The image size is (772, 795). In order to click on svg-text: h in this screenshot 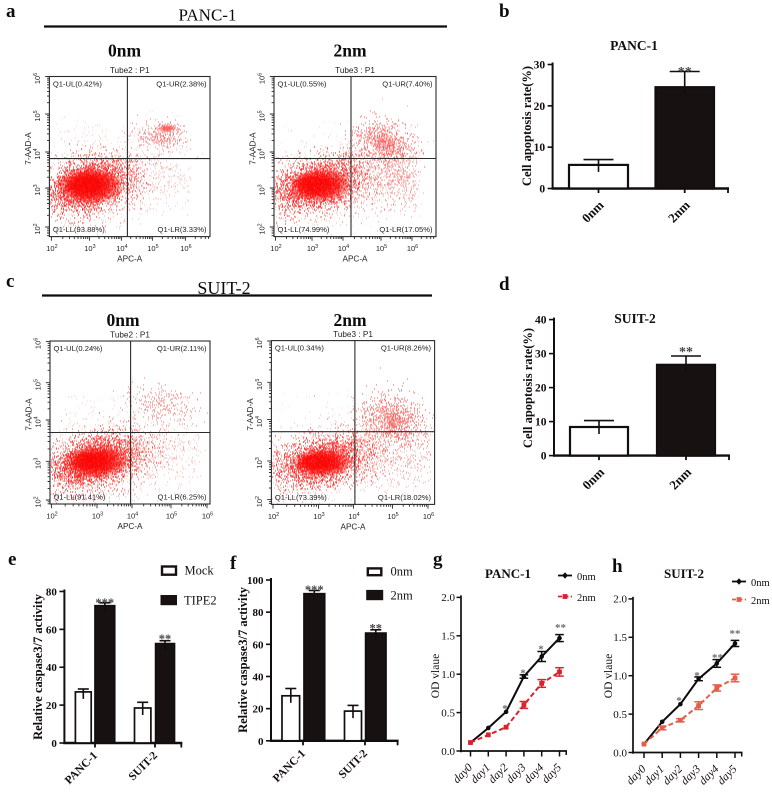, I will do `click(617, 566)`.